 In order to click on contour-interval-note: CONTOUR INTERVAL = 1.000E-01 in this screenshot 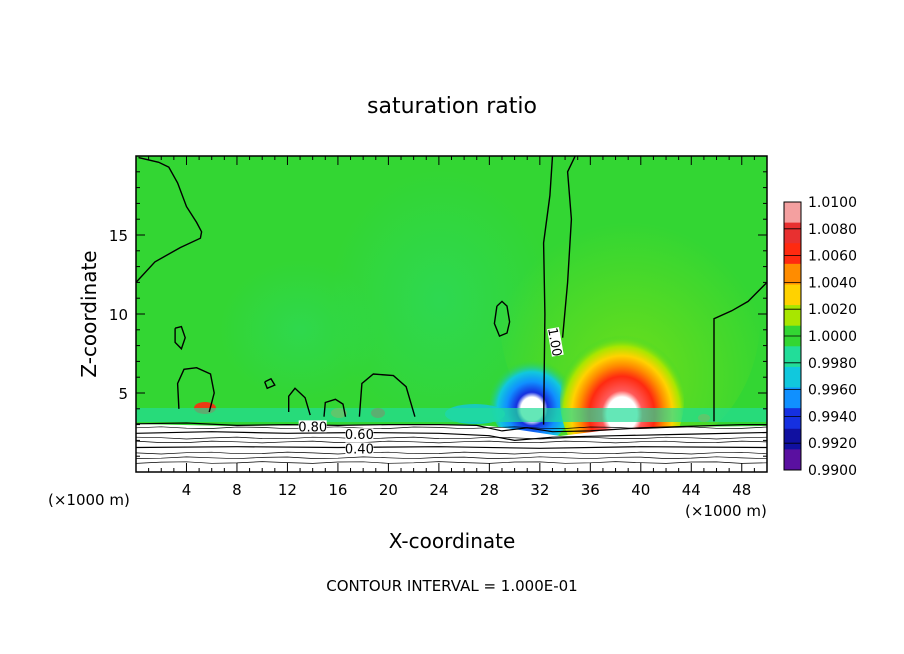, I will do `click(451, 586)`.